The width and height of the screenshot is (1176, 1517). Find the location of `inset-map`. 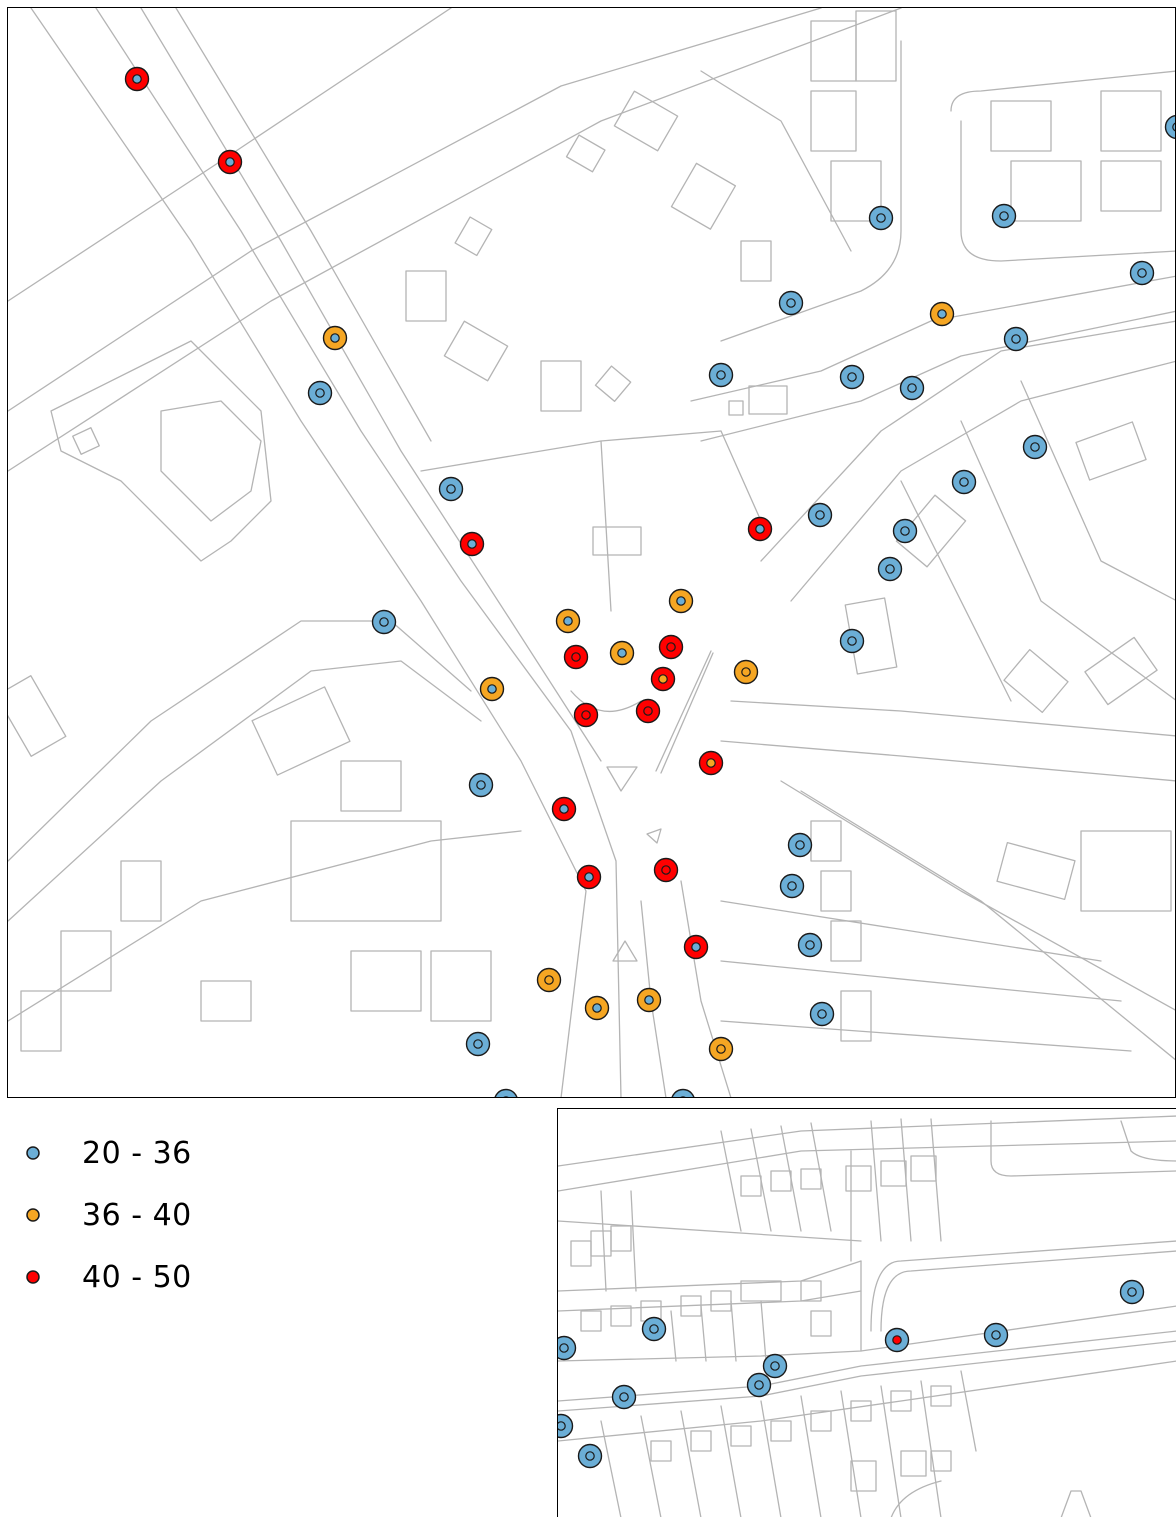

inset-map is located at coordinates (866, 1312).